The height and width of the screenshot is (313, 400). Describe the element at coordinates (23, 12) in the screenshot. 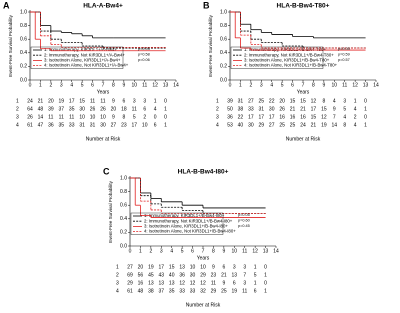

I see `y-tick-label: 1.0` at that location.